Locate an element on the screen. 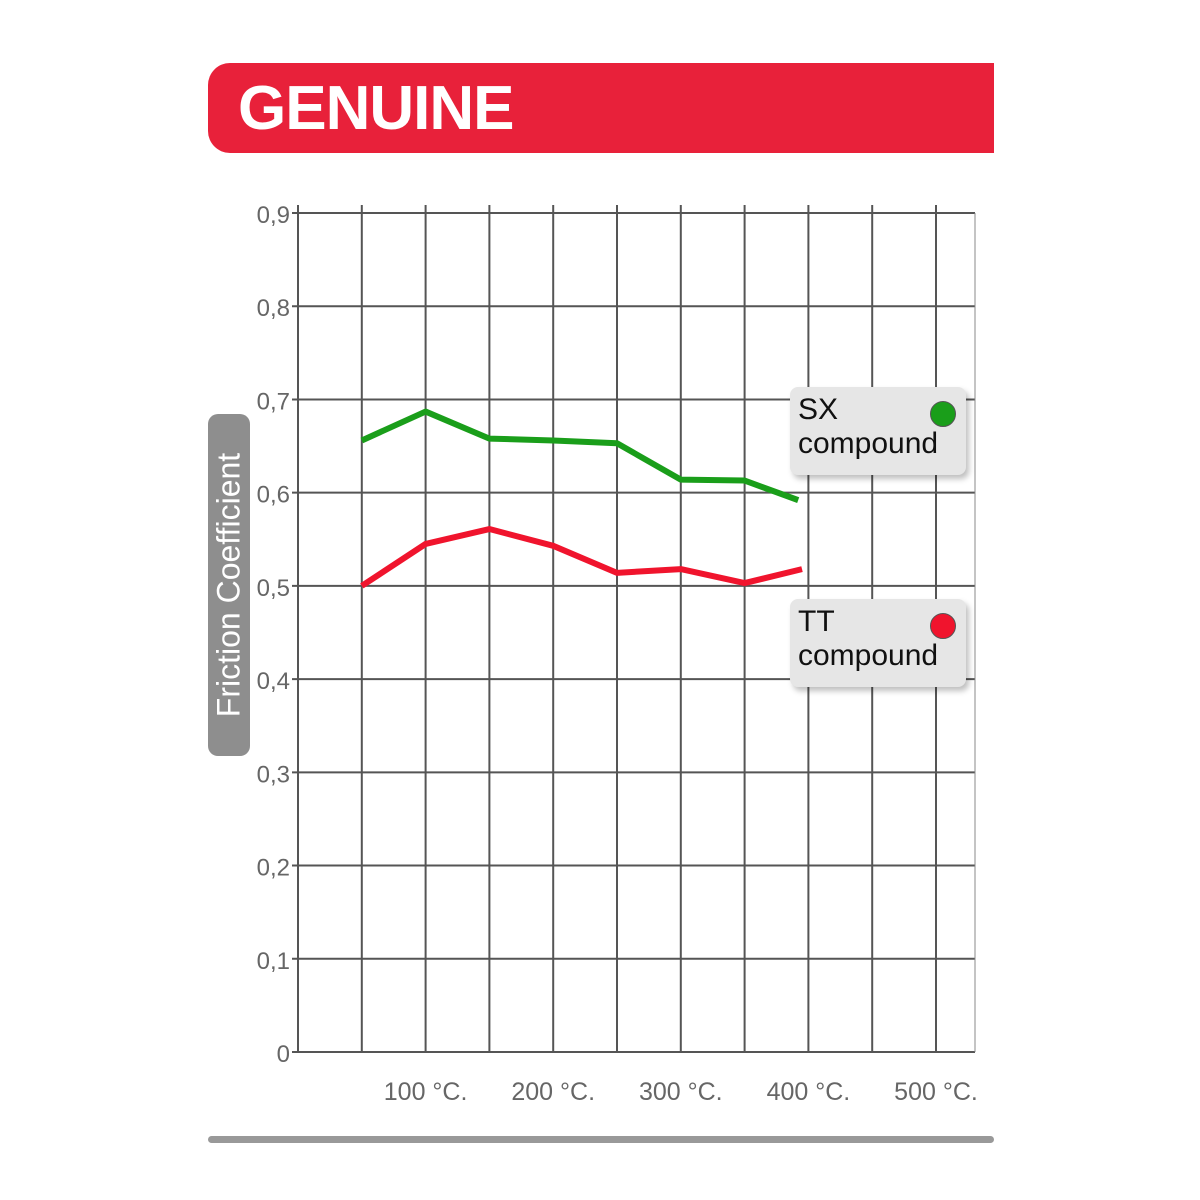  legend-tt: TT compound is located at coordinates (878, 643).